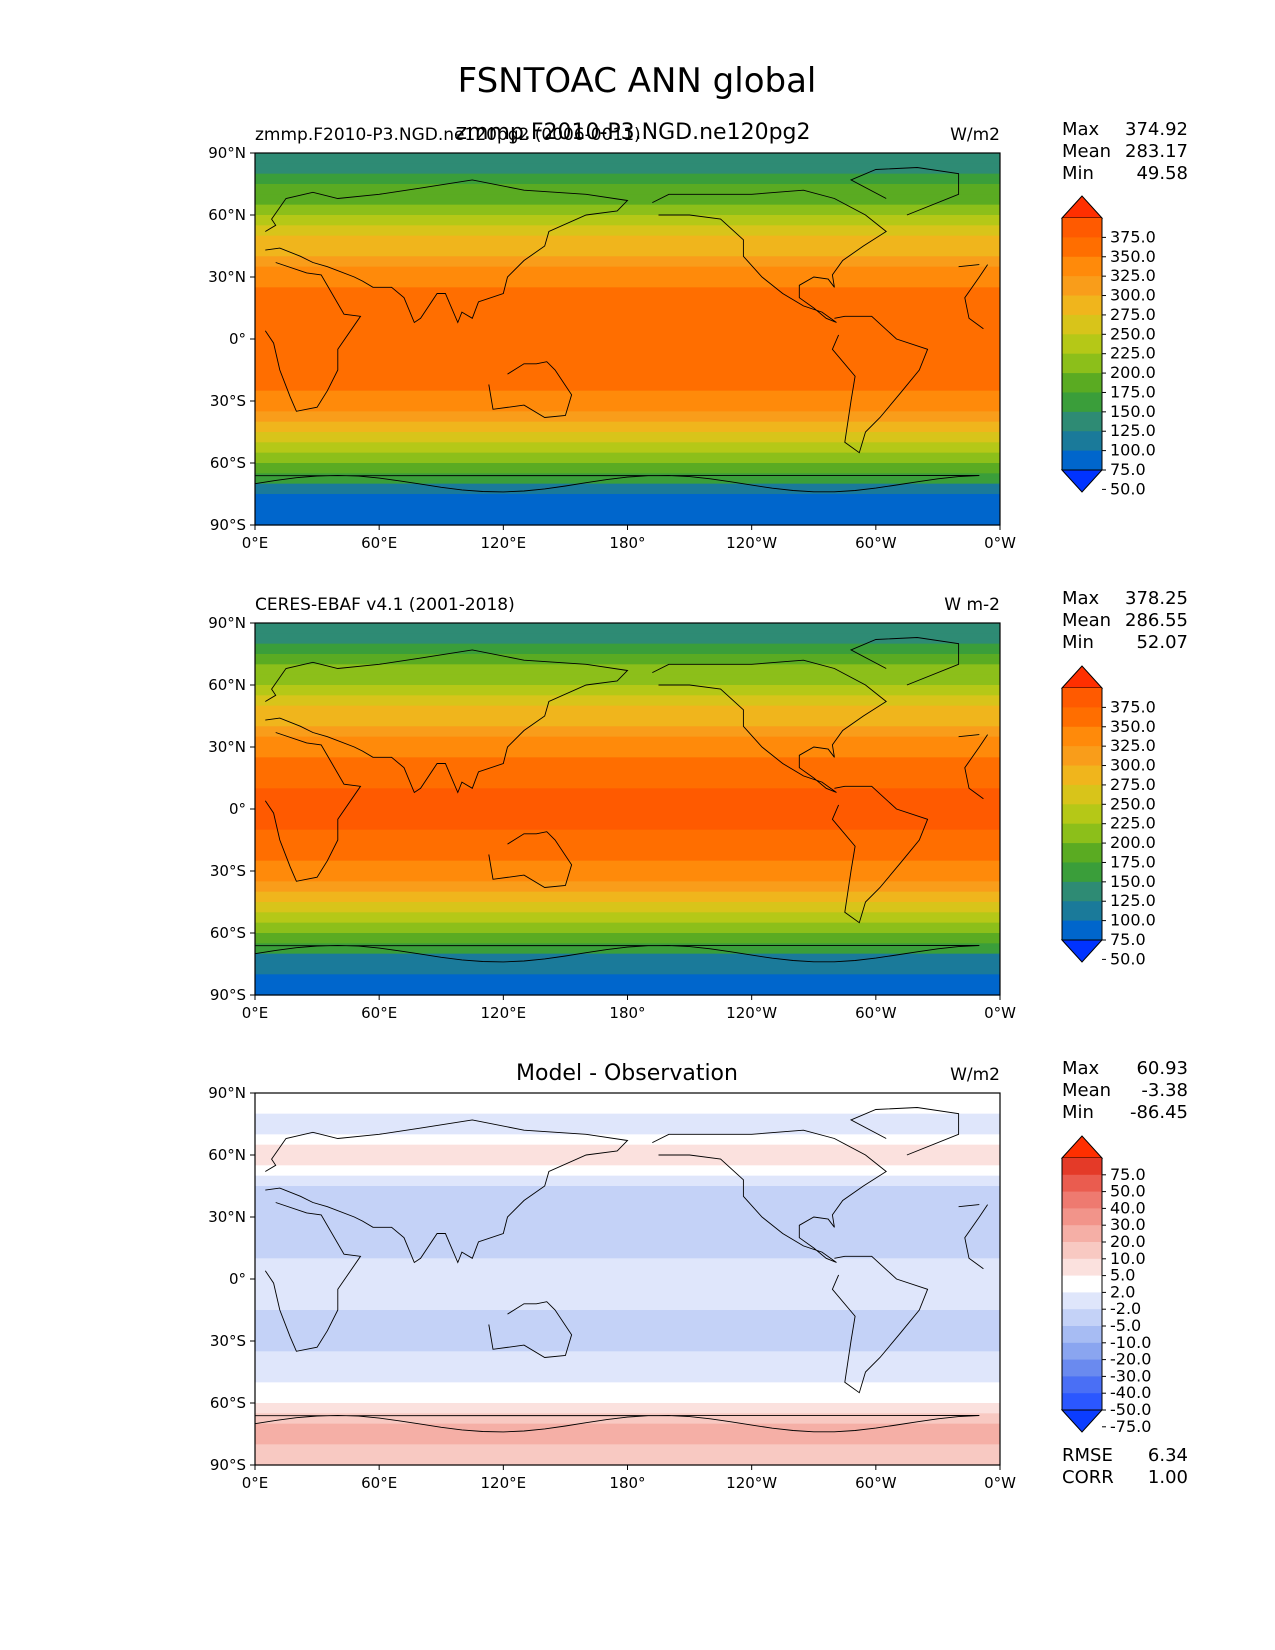  What do you see at coordinates (1156, 129) in the screenshot?
I see `panel-model-stat-max-value: 374.92` at bounding box center [1156, 129].